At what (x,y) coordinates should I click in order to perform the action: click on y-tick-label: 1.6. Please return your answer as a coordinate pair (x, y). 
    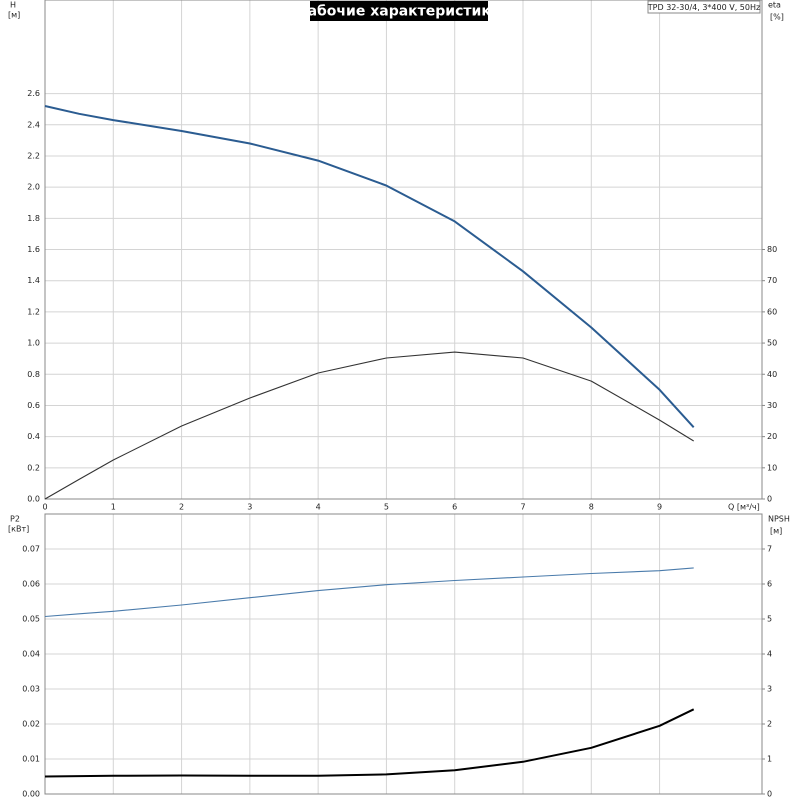
    Looking at the image, I should click on (33, 249).